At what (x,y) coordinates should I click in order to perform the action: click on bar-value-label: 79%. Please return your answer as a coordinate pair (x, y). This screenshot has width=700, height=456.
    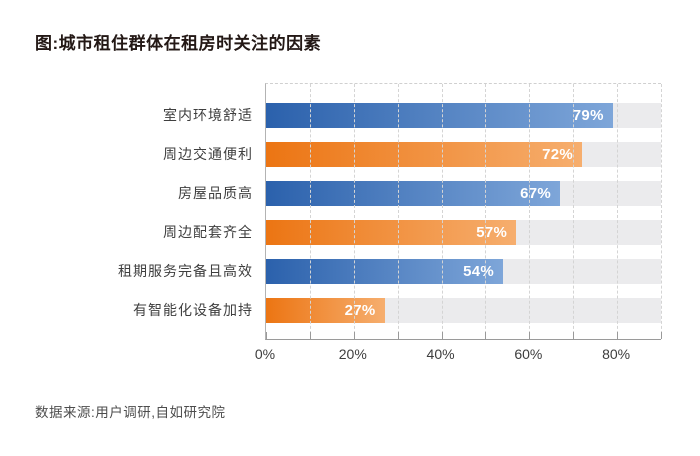
    Looking at the image, I should click on (588, 115).